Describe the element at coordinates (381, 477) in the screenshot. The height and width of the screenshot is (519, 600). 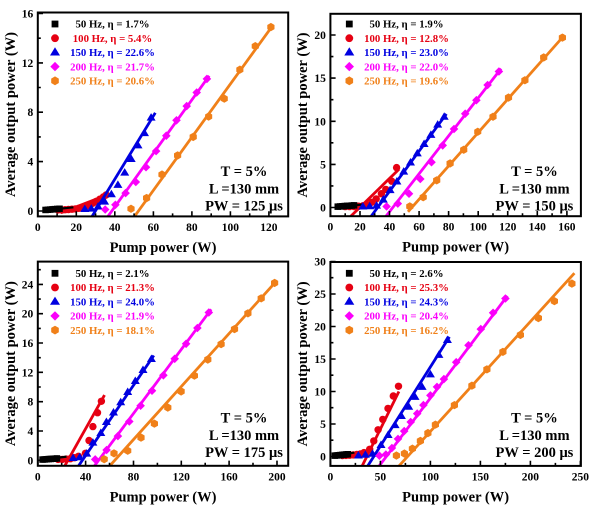
I see `svg-text: 50` at that location.